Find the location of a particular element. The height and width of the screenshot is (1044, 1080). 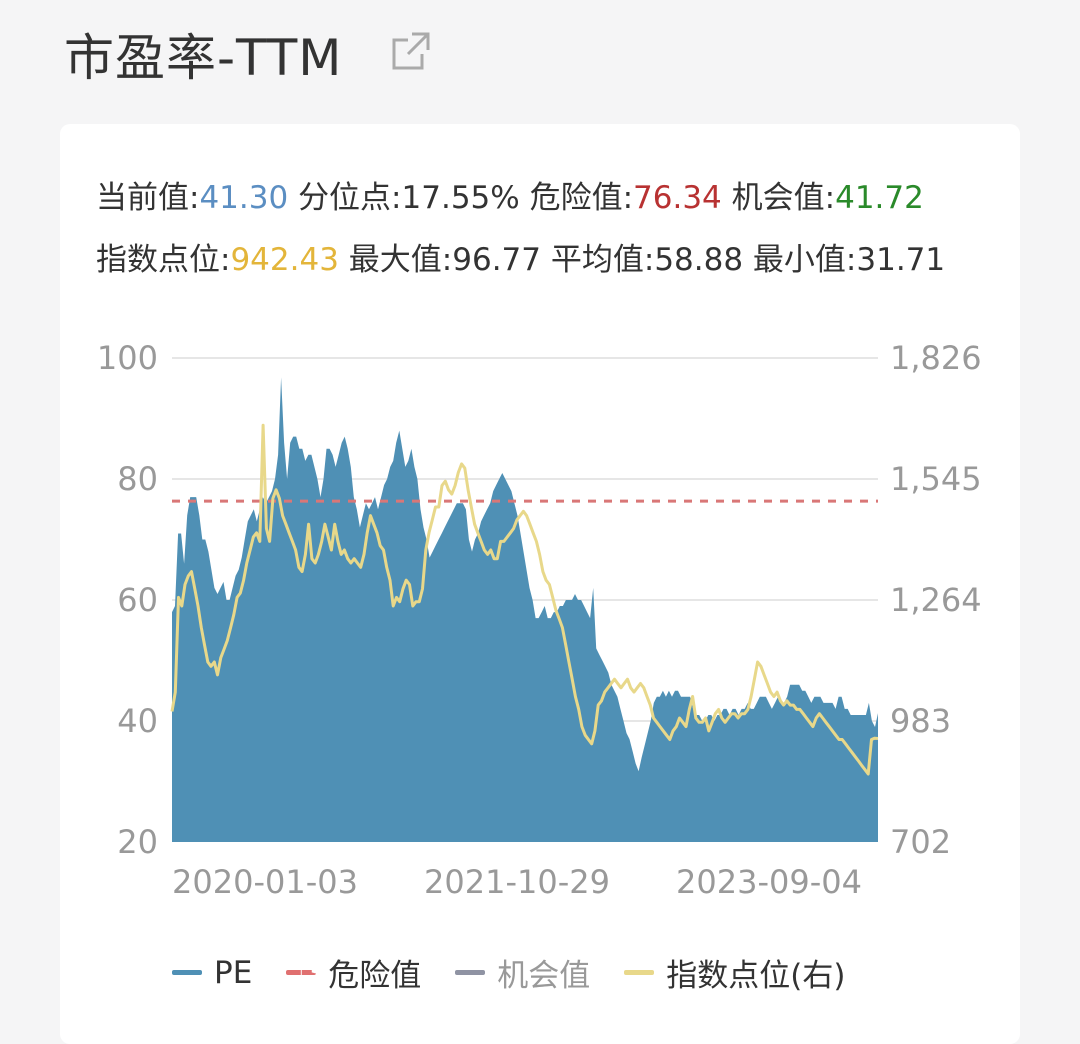

legend-swatch-danger is located at coordinates (301, 972).